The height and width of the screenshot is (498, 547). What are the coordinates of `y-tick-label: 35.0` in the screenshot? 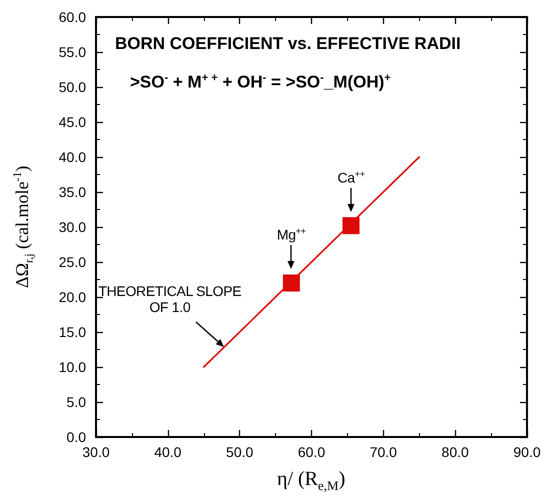 It's located at (72, 192).